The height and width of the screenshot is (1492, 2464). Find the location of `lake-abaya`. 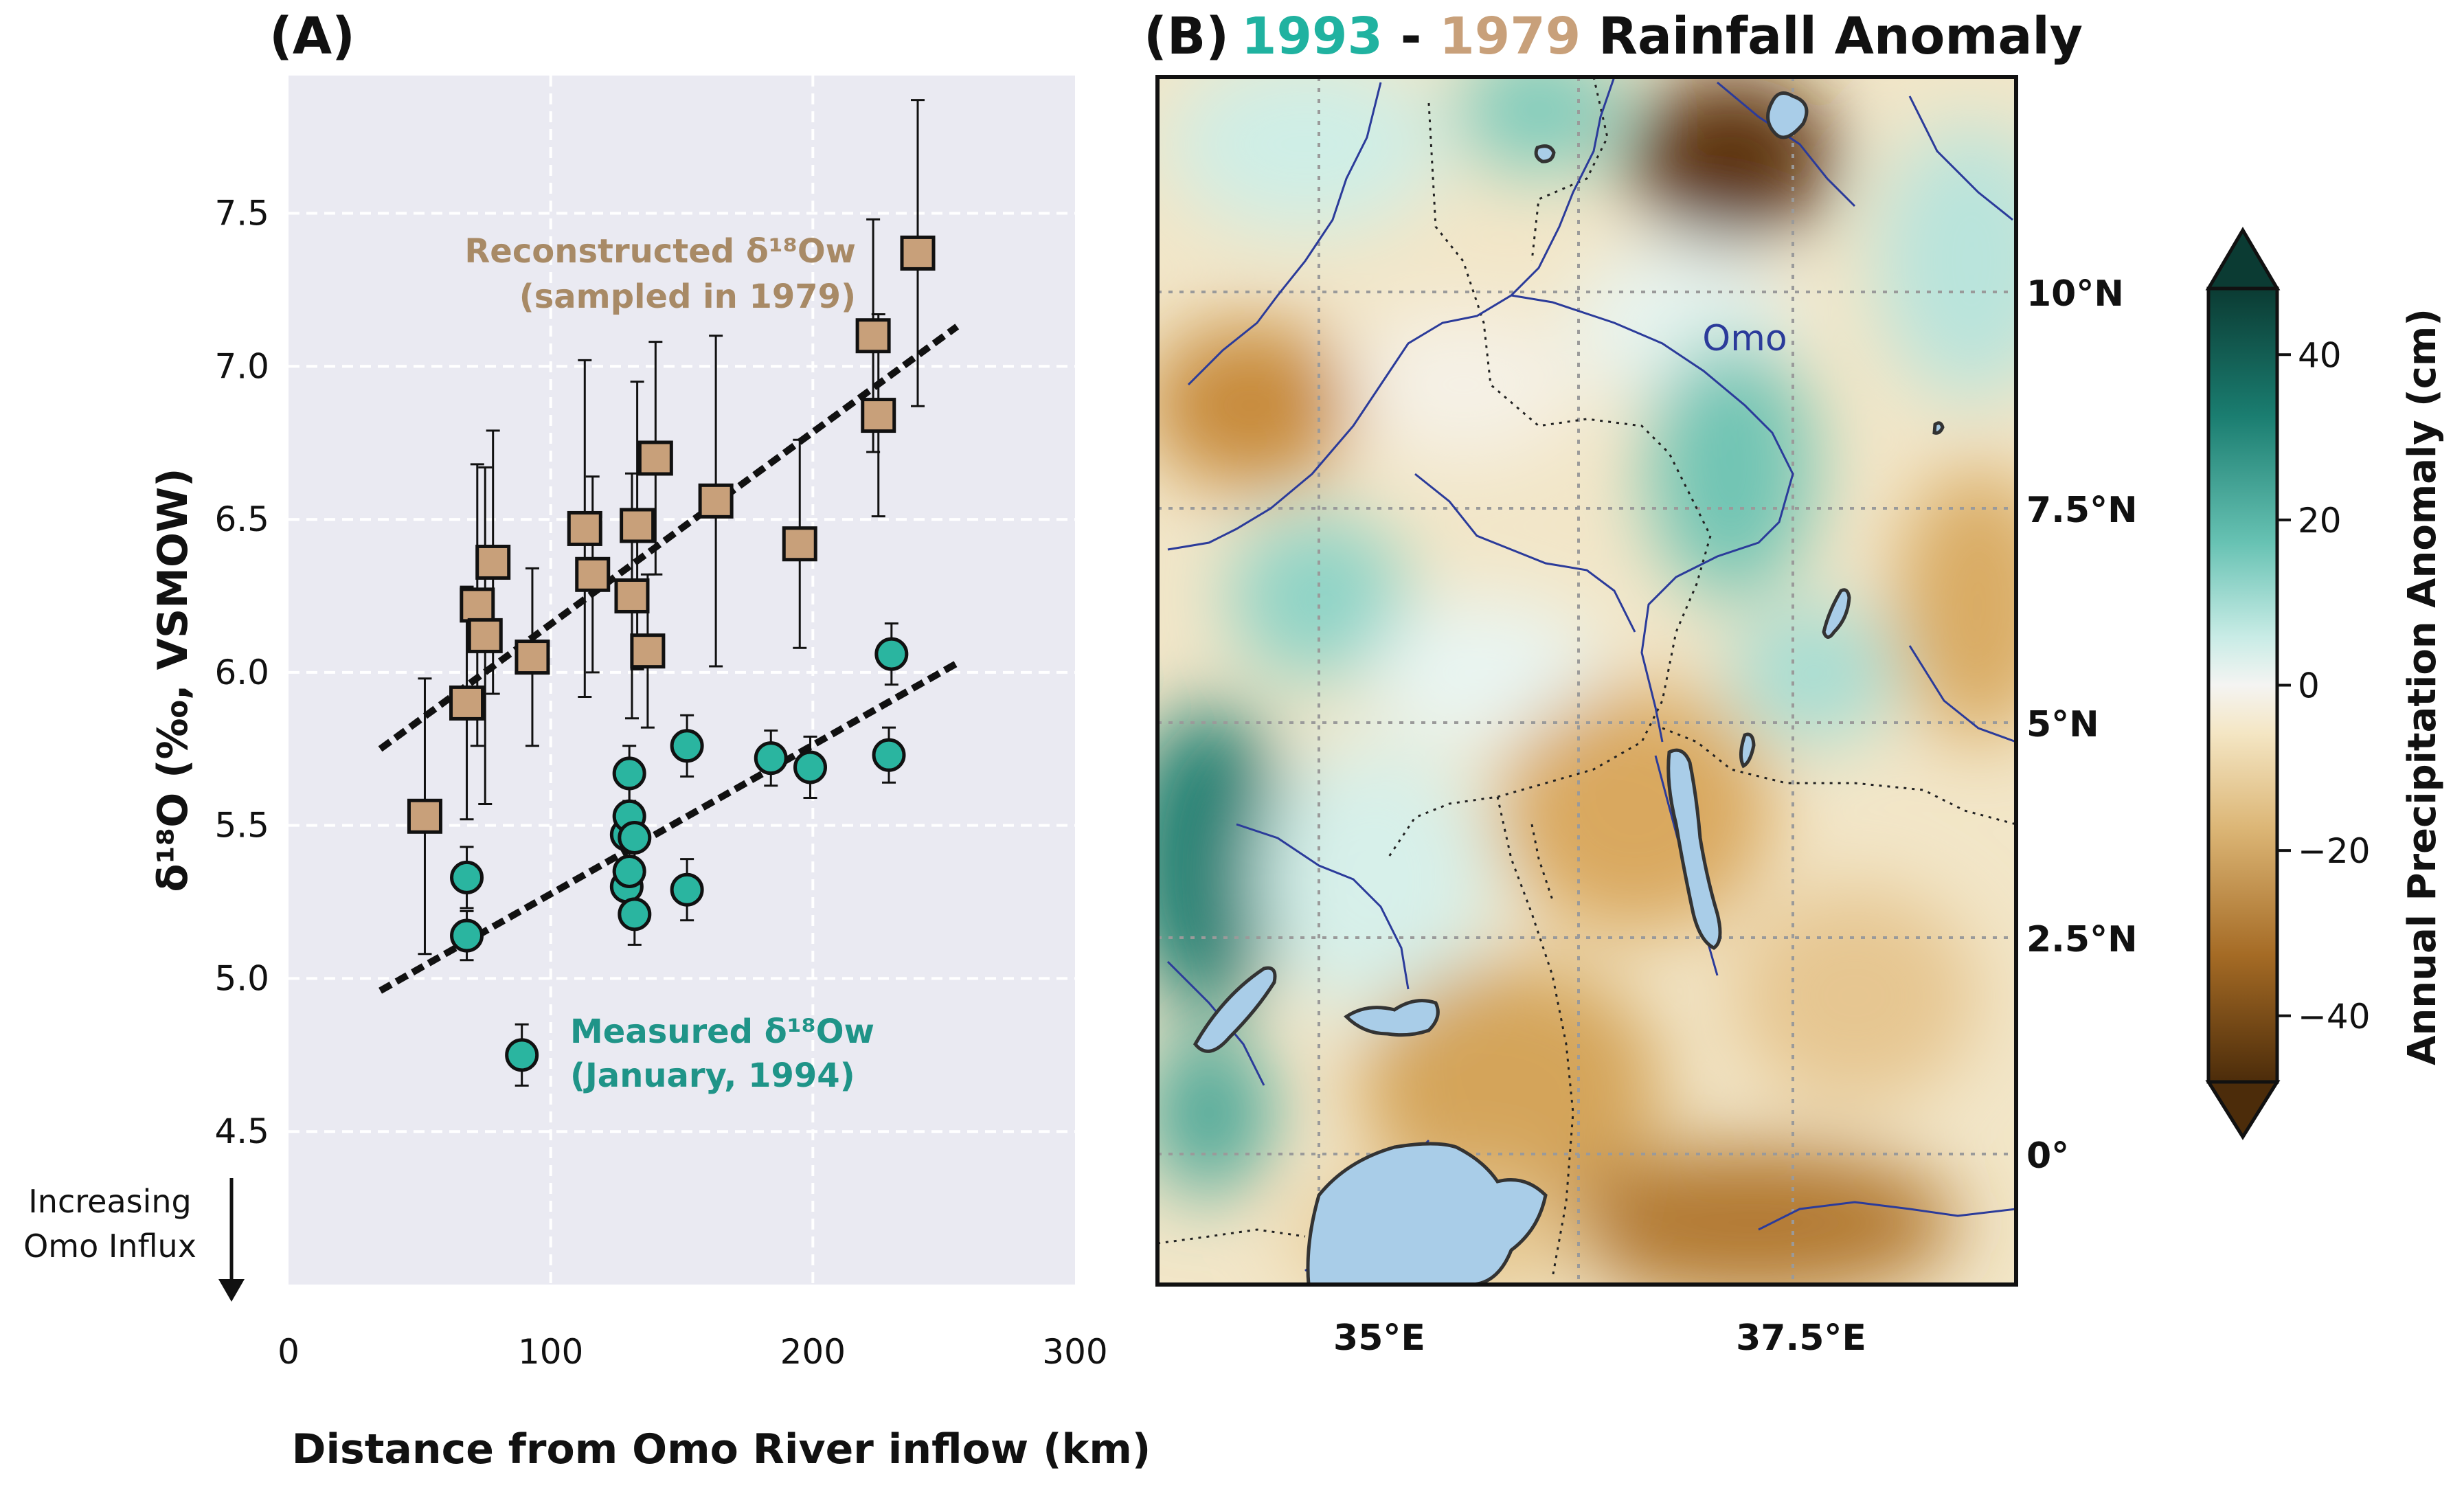

lake-abaya is located at coordinates (1836, 614).